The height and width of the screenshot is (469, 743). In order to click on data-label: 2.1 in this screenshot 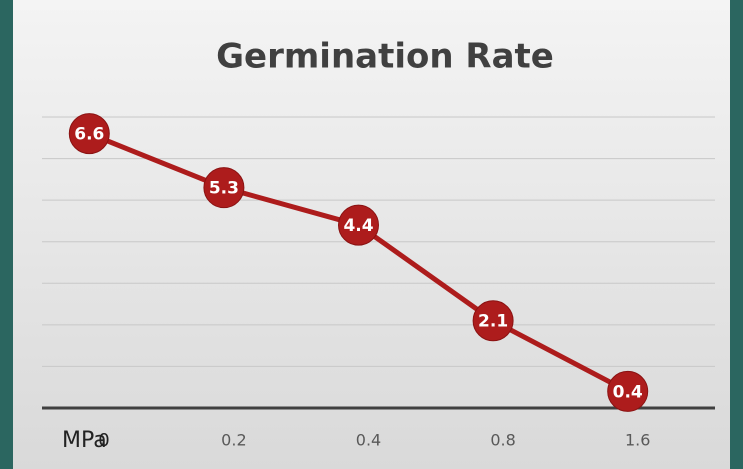, I will do `click(493, 322)`.